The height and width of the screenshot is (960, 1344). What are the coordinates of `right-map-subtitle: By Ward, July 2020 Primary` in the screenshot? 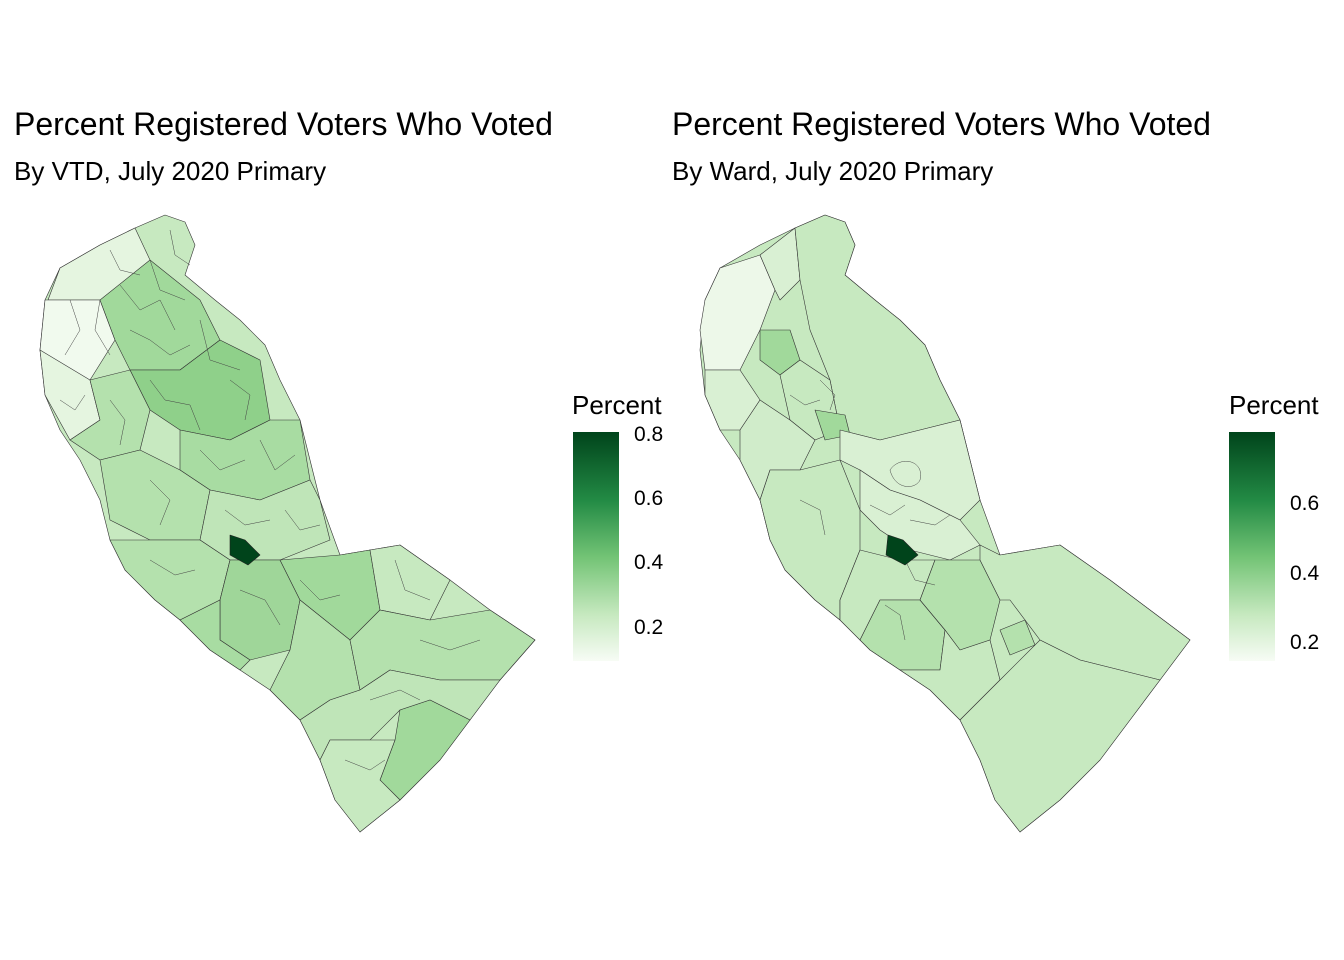 It's located at (833, 171).